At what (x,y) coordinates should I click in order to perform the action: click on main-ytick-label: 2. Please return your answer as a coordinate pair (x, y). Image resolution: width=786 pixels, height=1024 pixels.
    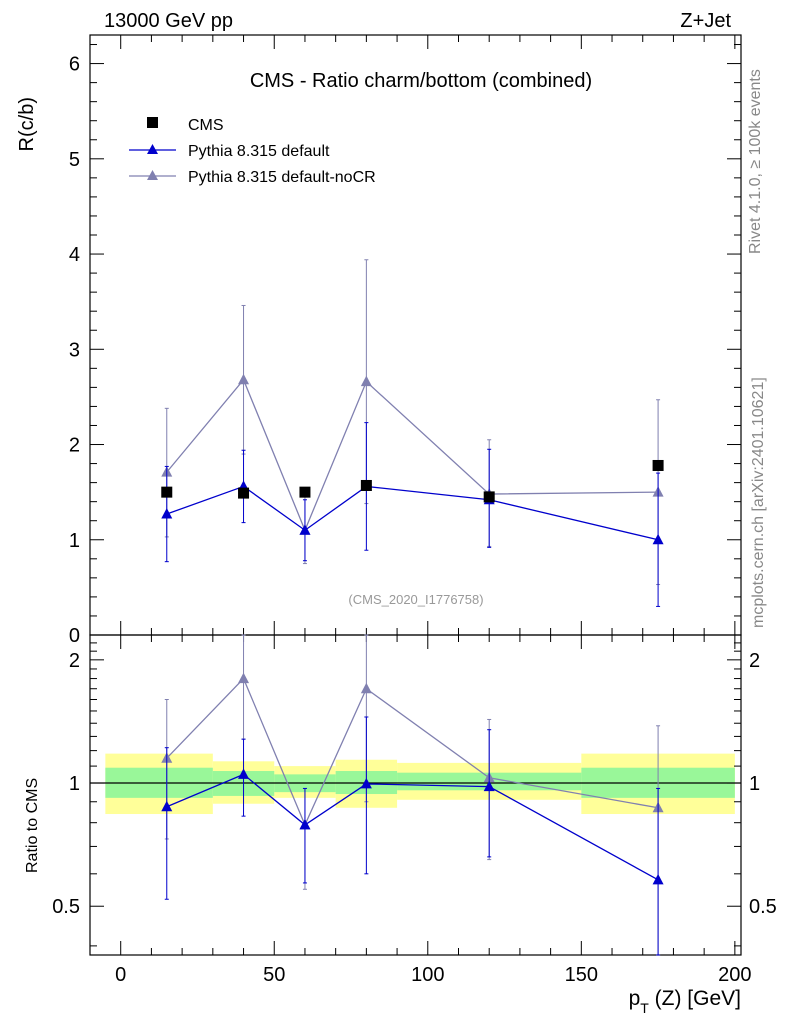
    Looking at the image, I should click on (74, 446).